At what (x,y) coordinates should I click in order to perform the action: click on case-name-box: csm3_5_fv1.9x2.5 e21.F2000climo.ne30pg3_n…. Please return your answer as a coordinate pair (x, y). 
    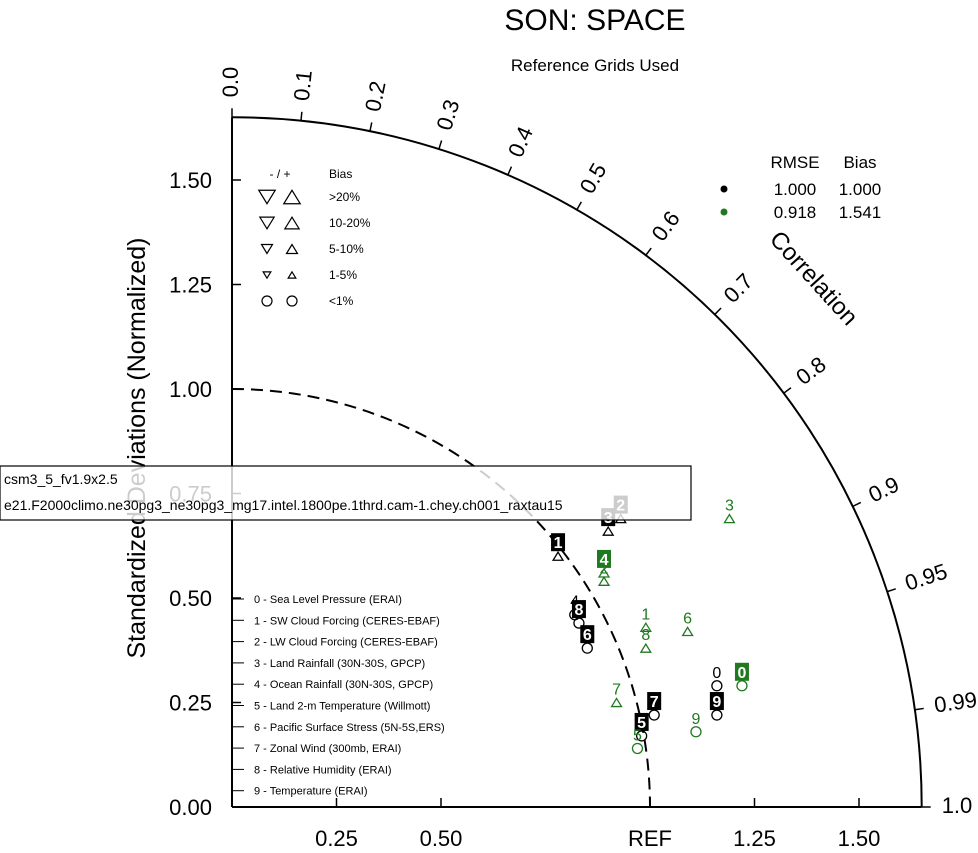
    Looking at the image, I should click on (346, 493).